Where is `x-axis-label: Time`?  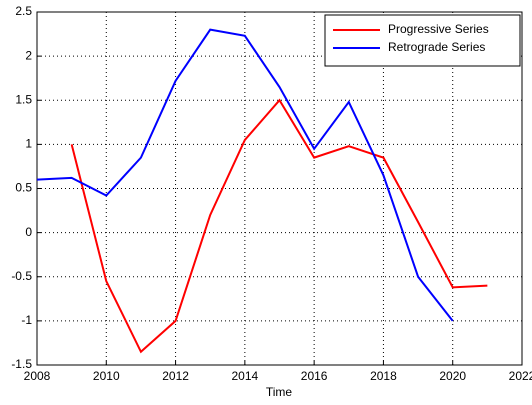 x-axis-label: Time is located at coordinates (279, 392).